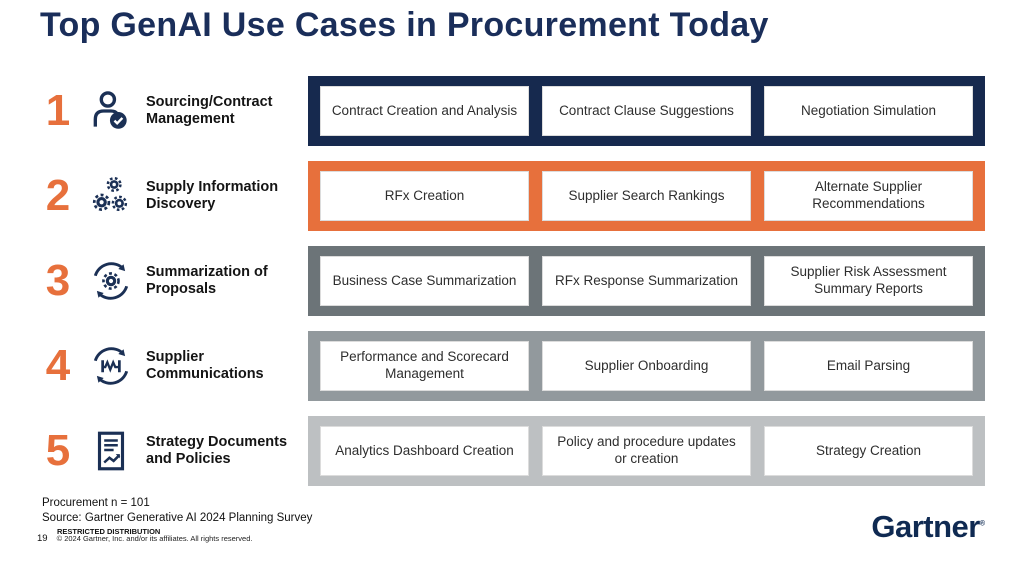 This screenshot has width=1024, height=568. I want to click on use-case-box: Contract Creation and Analysis, so click(424, 111).